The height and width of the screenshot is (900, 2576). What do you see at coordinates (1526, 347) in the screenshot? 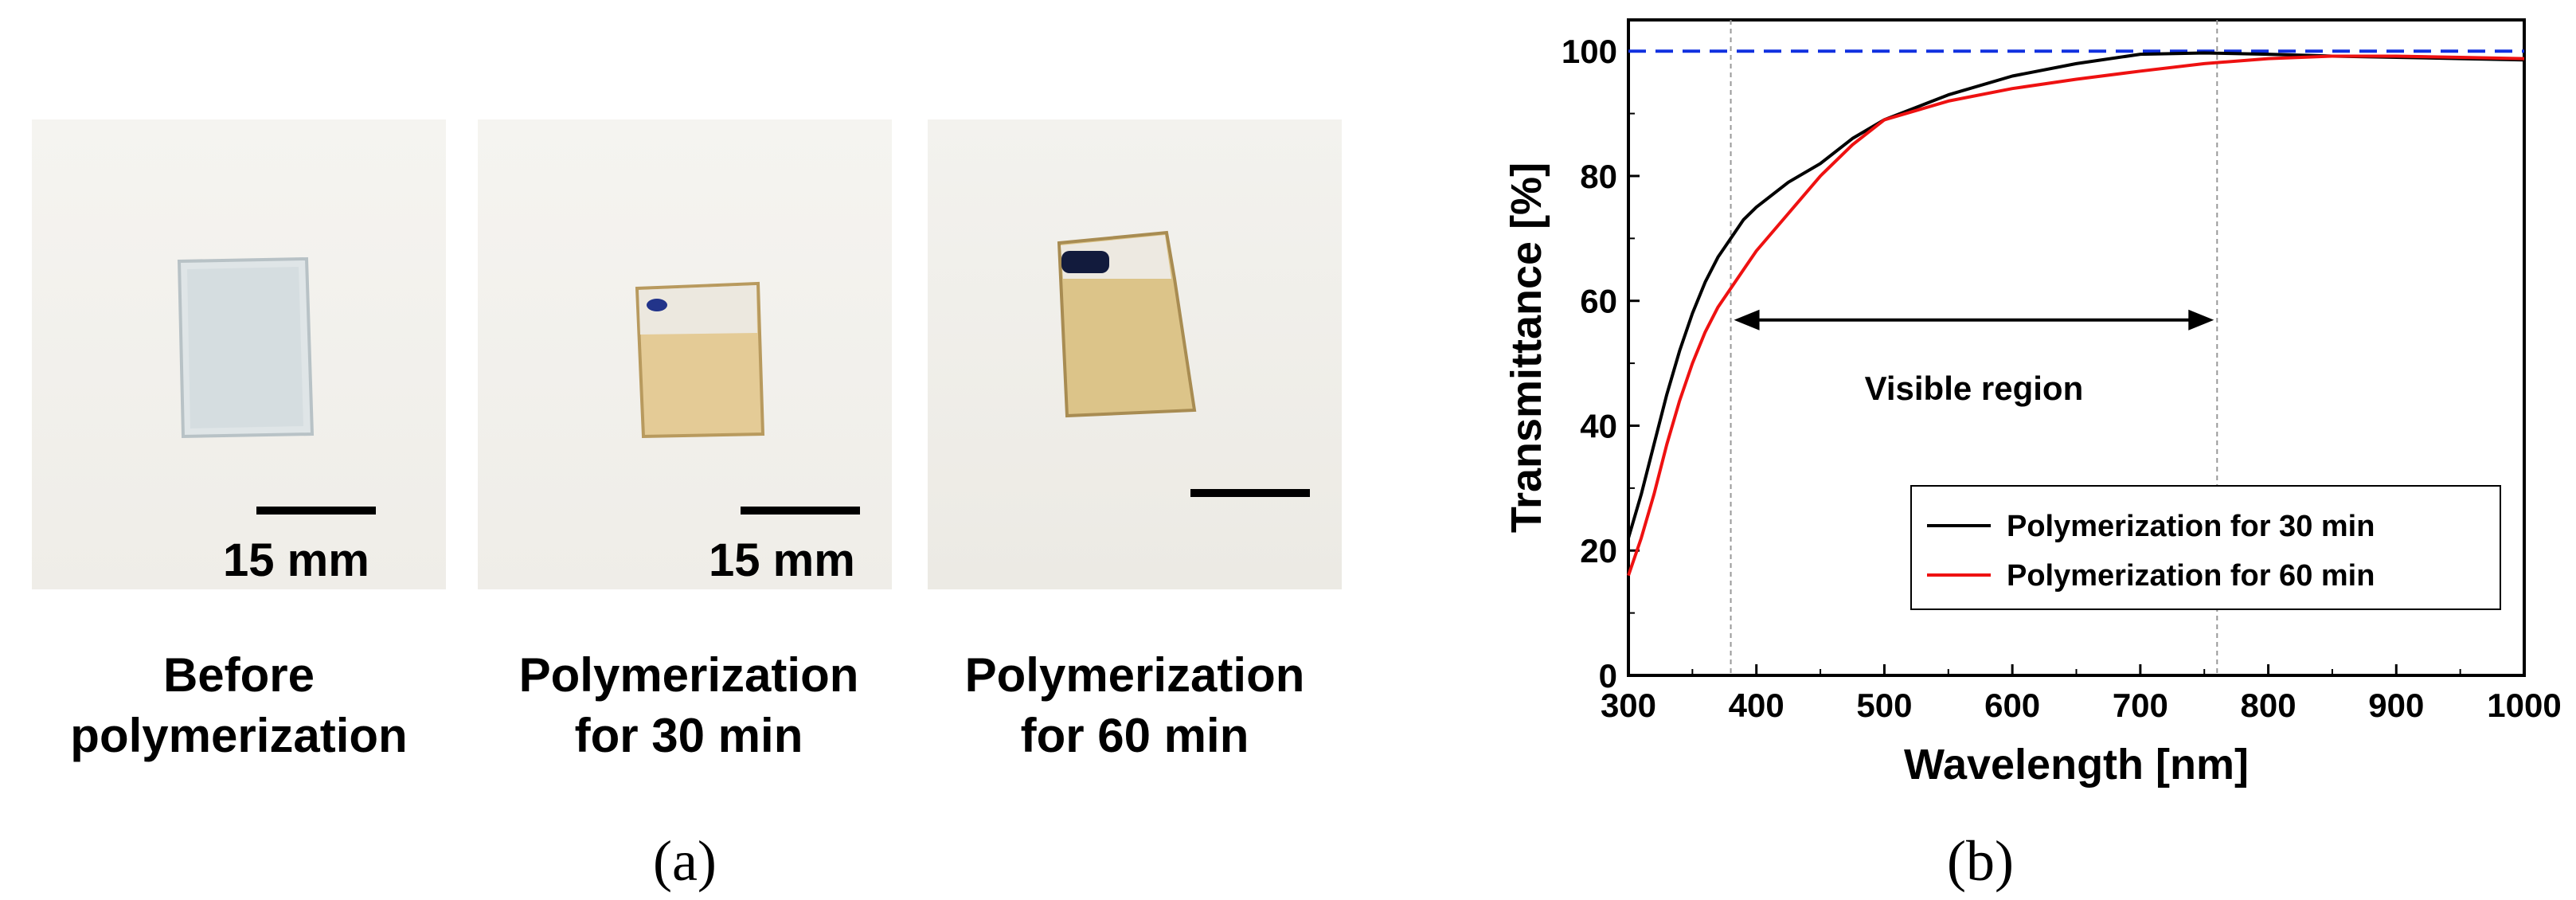
I see `y-axis-title: Transmittance [%]` at bounding box center [1526, 347].